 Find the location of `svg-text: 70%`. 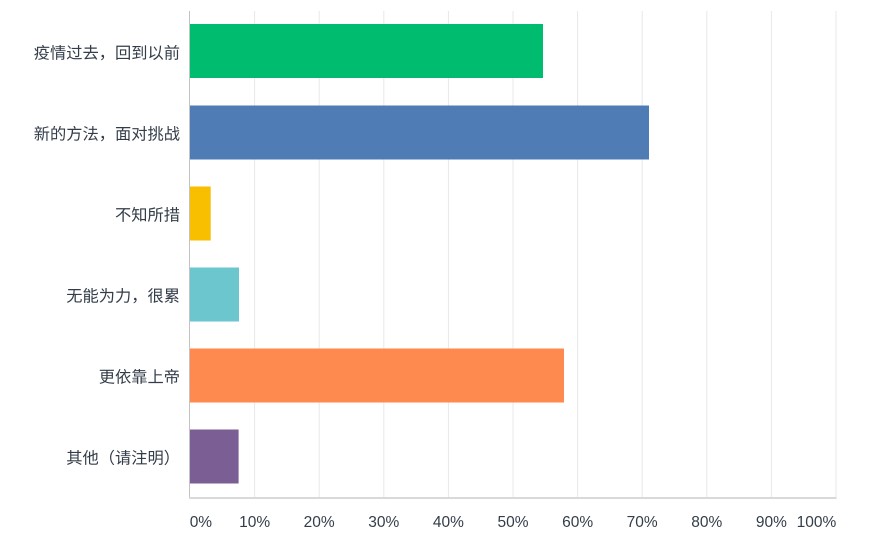

svg-text: 70% is located at coordinates (642, 522).